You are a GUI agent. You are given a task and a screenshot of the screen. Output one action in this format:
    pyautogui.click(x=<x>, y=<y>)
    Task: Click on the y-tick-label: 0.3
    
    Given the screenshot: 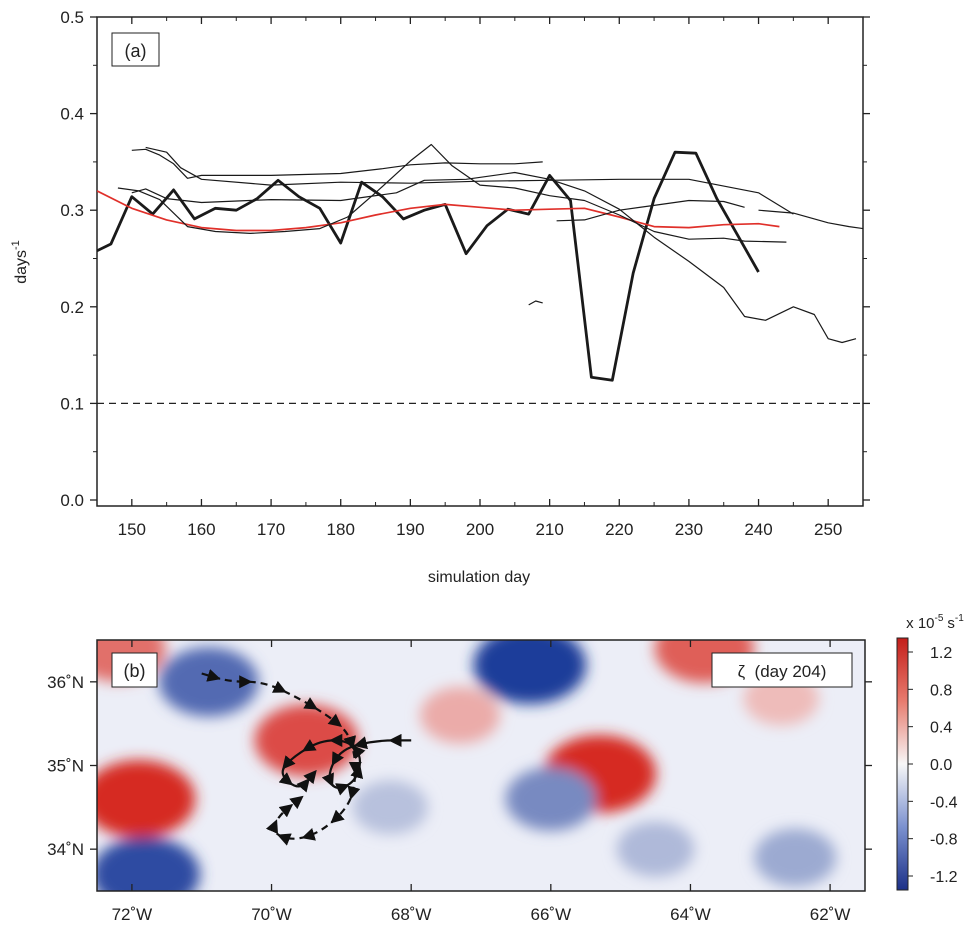 What is the action you would take?
    pyautogui.click(x=72, y=210)
    